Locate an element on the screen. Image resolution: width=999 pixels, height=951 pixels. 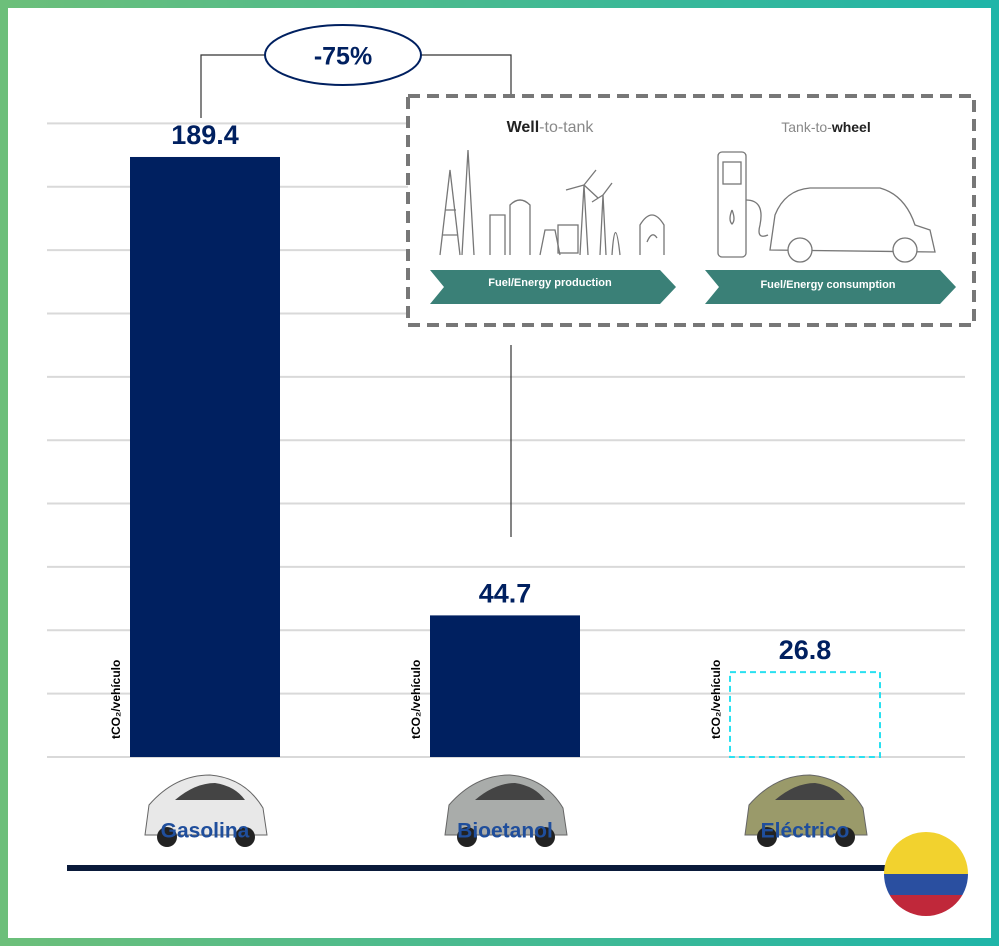
inset-right-rest: Tank-to- is located at coordinates (806, 127).